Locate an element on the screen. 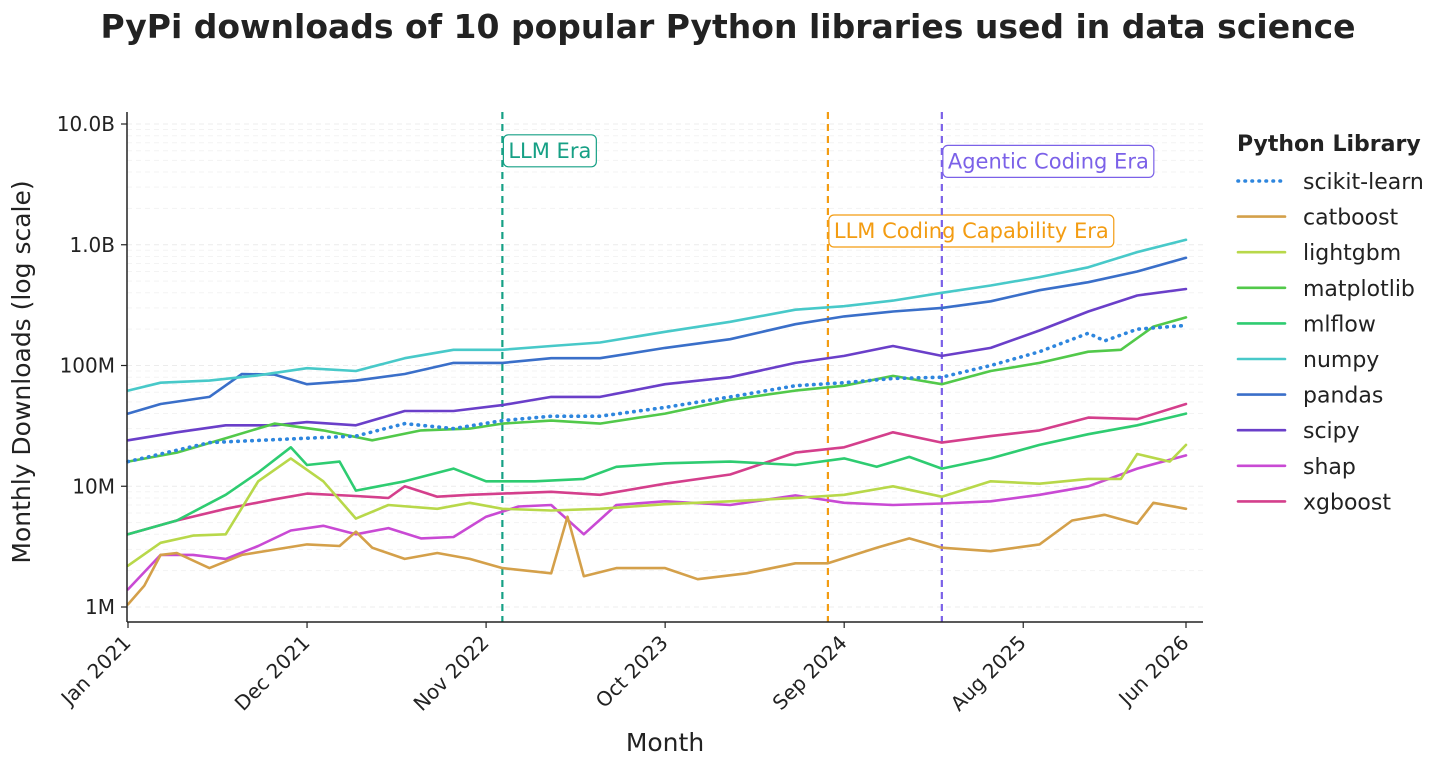 The height and width of the screenshot is (770, 1456). series-line-numpy is located at coordinates (657, 315).